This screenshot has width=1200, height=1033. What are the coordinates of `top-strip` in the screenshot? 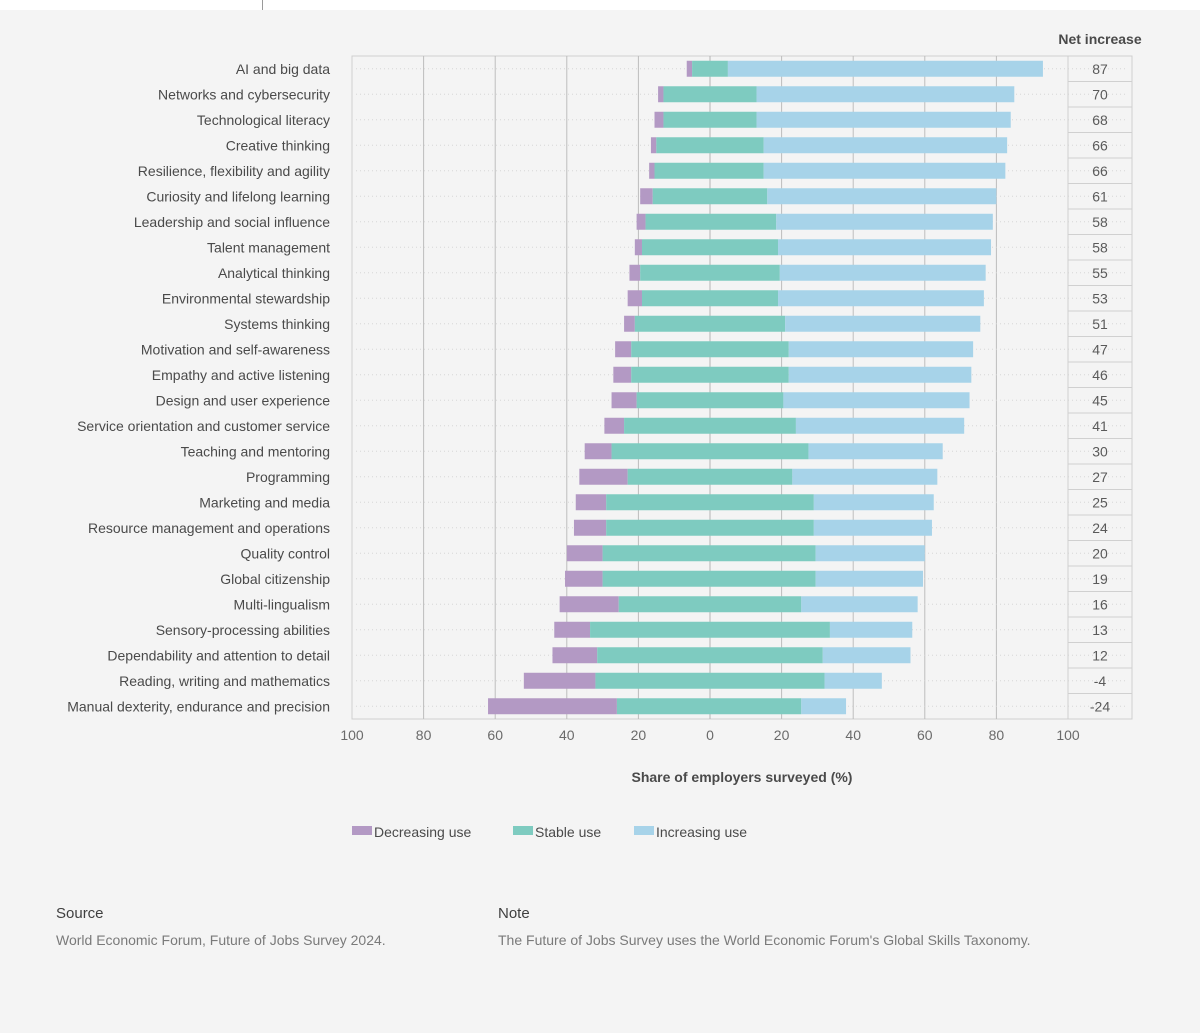 It's located at (600, 5).